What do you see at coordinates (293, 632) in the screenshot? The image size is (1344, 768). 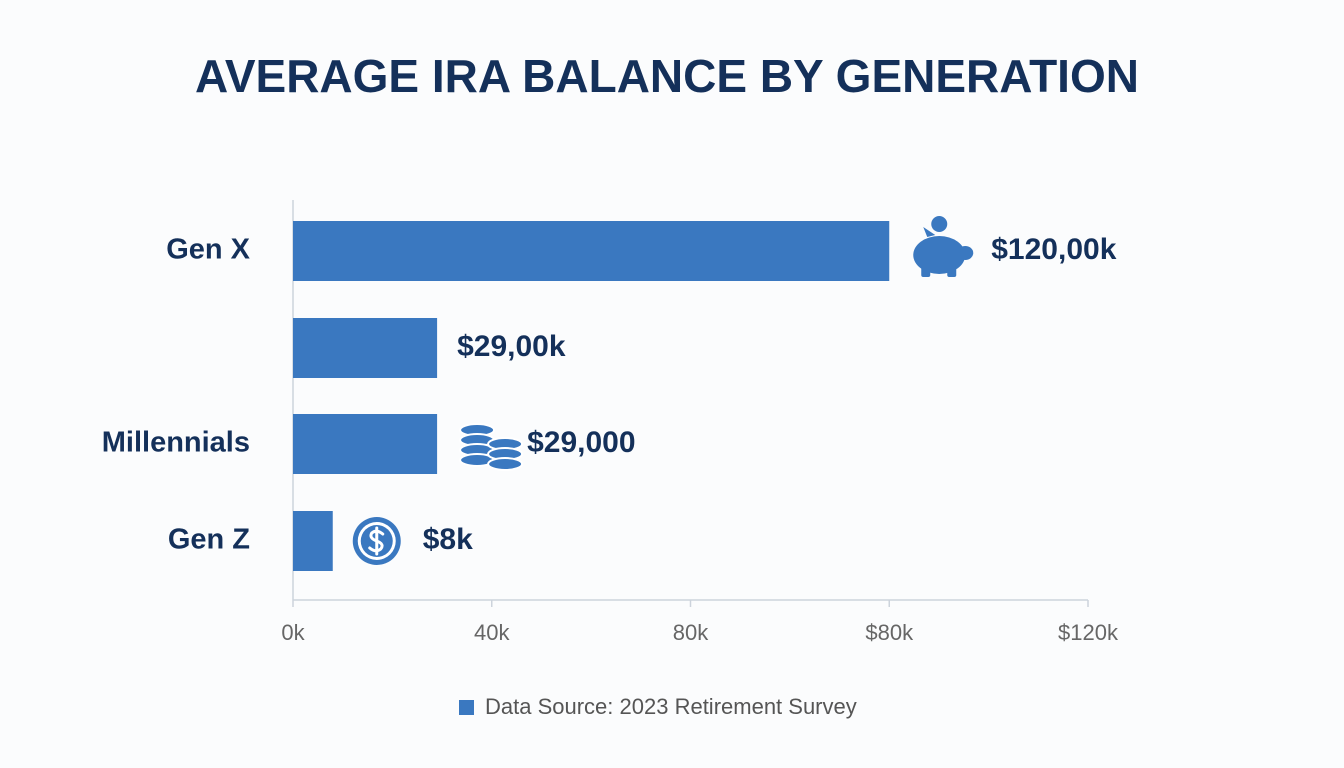 I see `x-tick-label: 0k` at bounding box center [293, 632].